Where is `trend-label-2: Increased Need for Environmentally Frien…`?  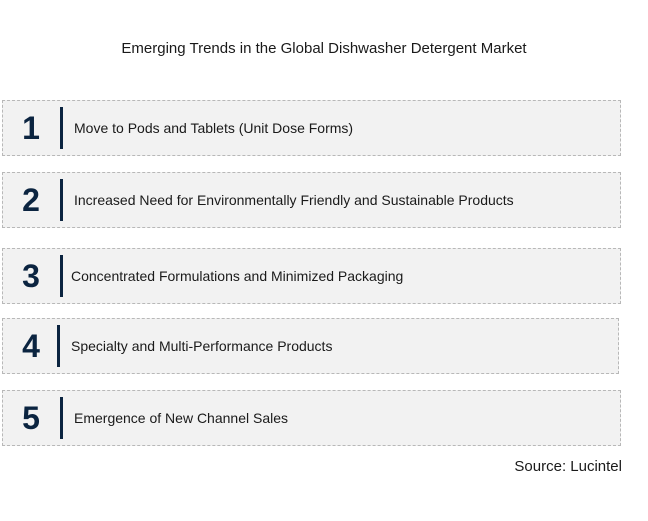
trend-label-2: Increased Need for Environmentally Frien… is located at coordinates (294, 200).